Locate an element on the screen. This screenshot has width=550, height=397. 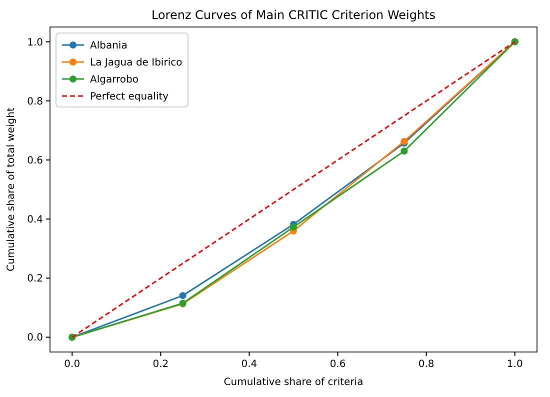
x-tick-label: 0.6 is located at coordinates (338, 364).